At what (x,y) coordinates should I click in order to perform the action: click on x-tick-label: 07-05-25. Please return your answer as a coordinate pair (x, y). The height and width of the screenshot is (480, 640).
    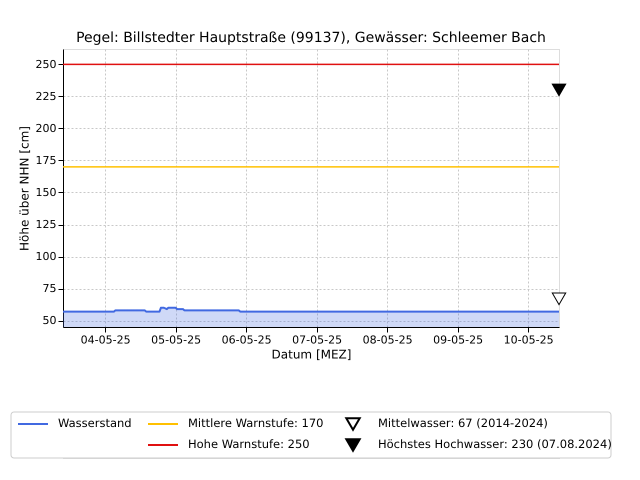
    Looking at the image, I should click on (317, 340).